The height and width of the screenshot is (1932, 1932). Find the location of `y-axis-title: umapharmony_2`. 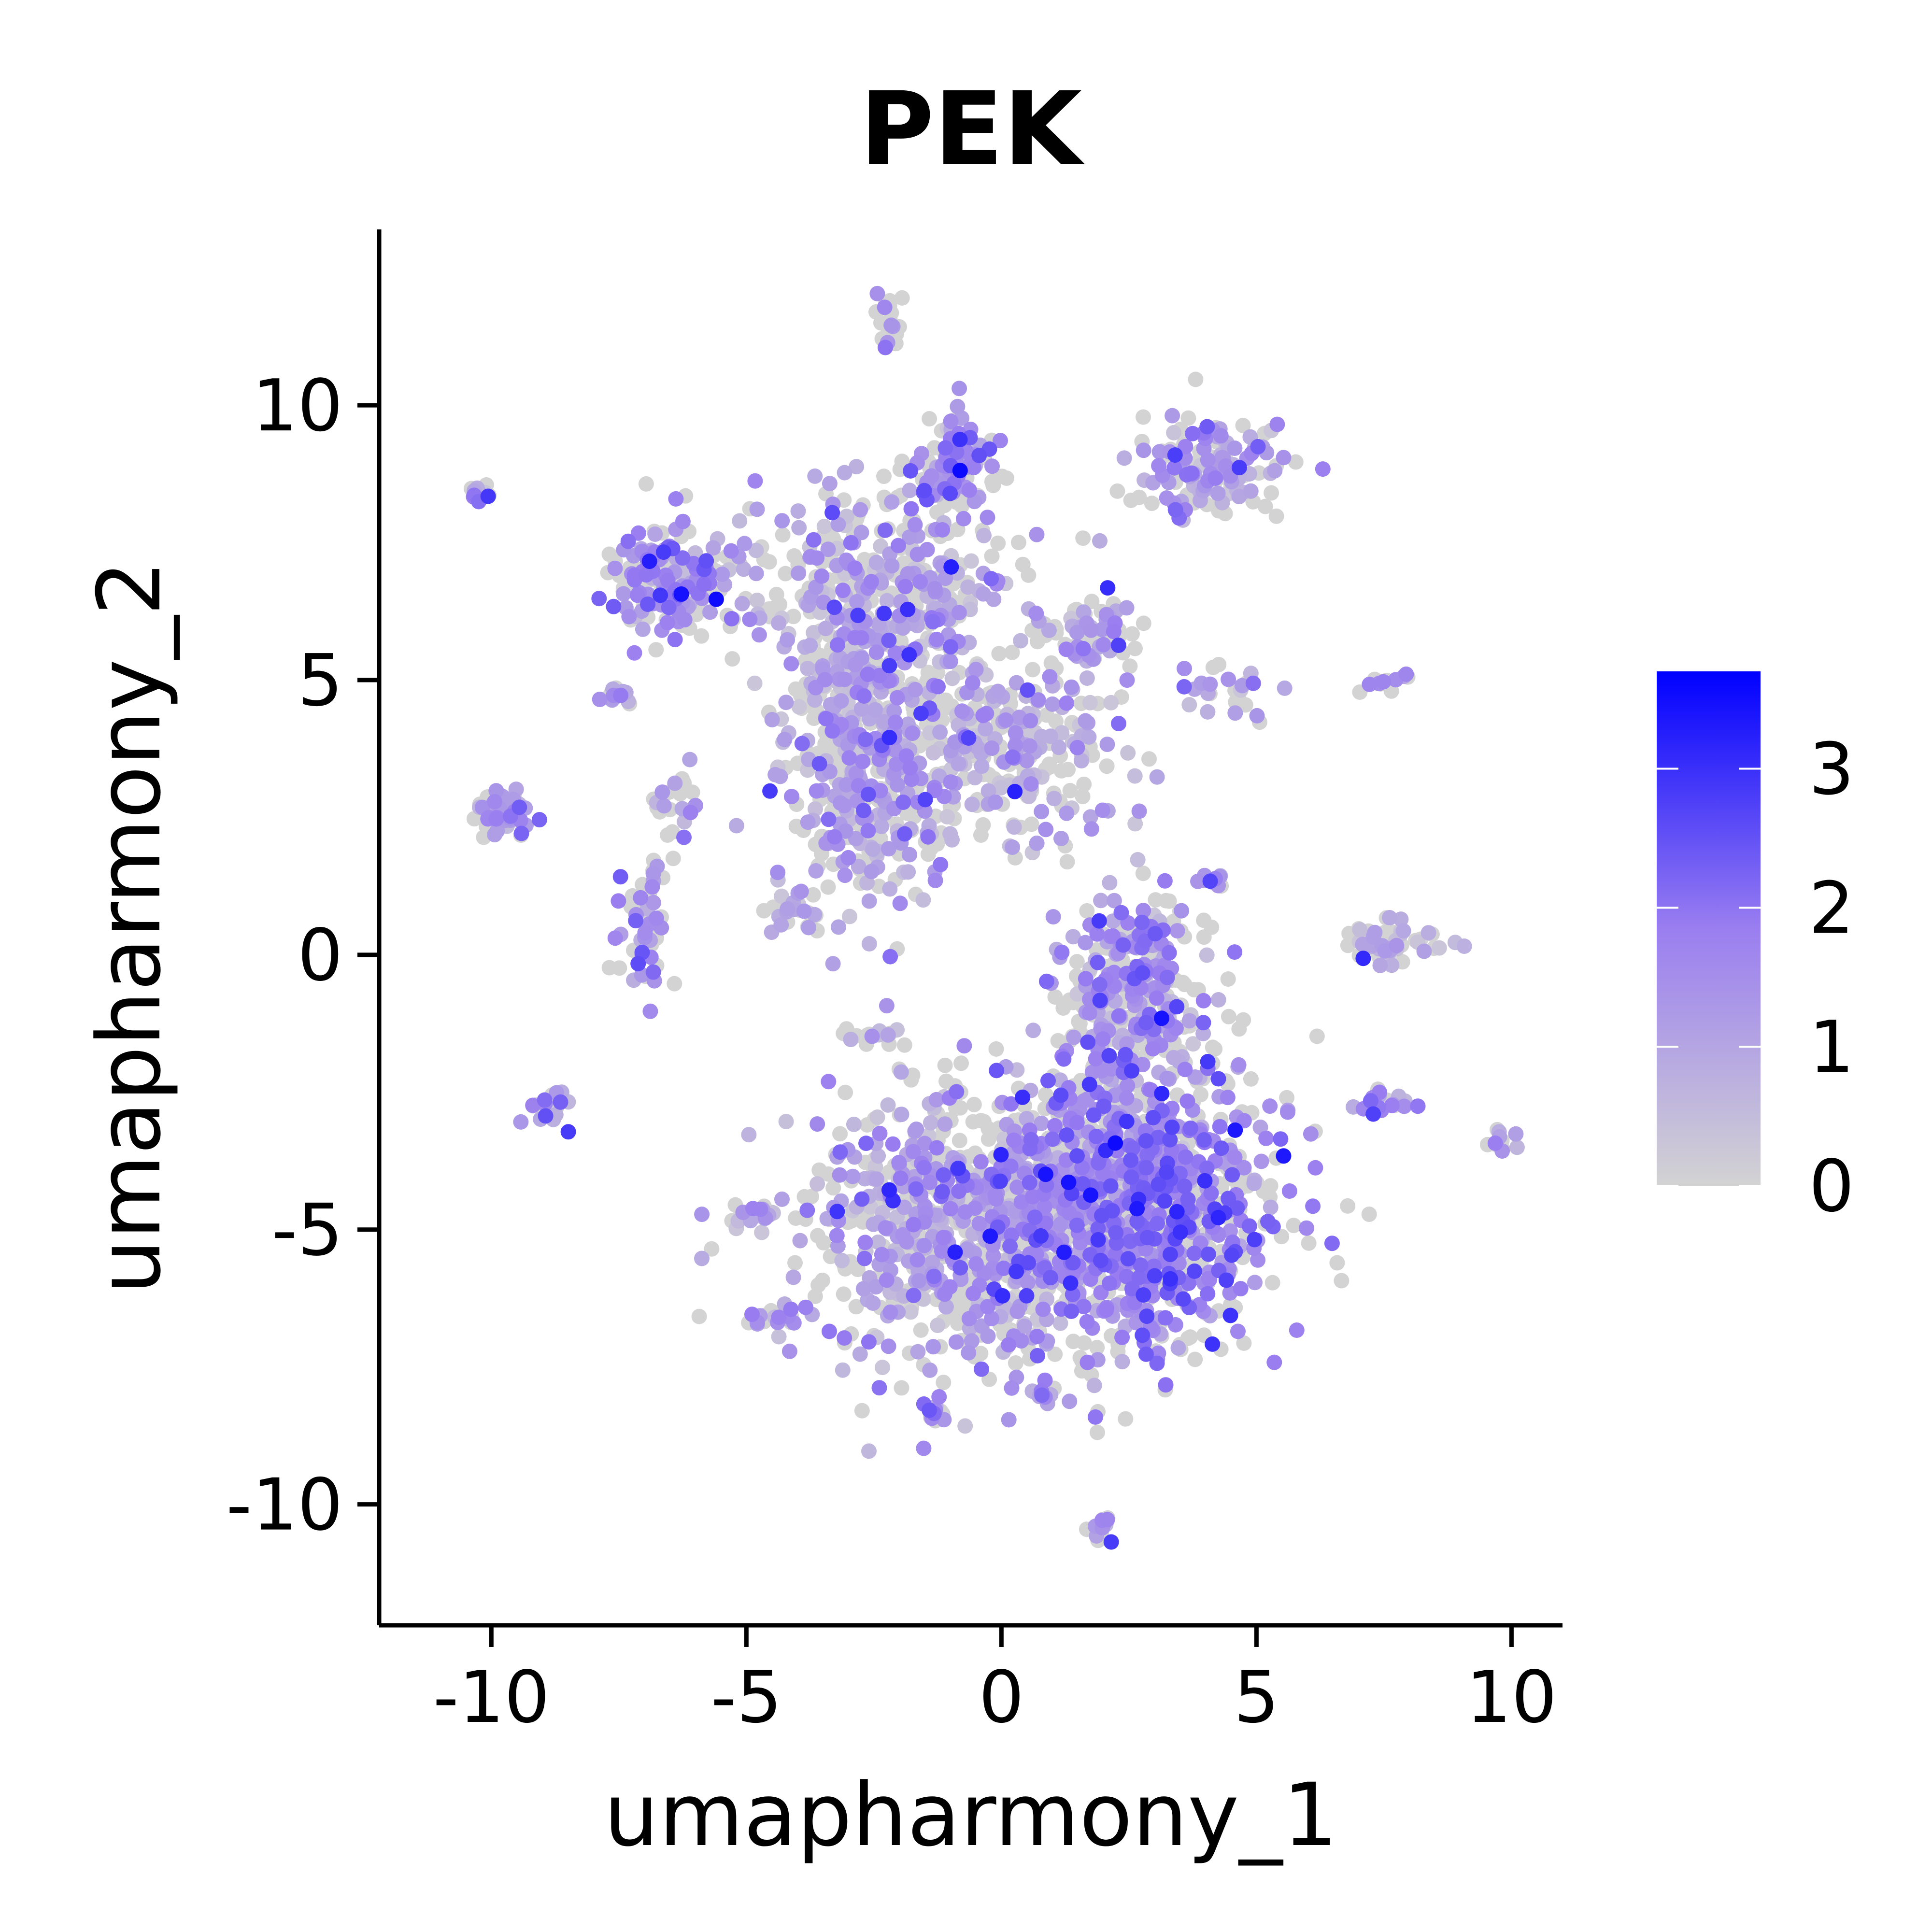

y-axis-title: umapharmony_2 is located at coordinates (129, 927).